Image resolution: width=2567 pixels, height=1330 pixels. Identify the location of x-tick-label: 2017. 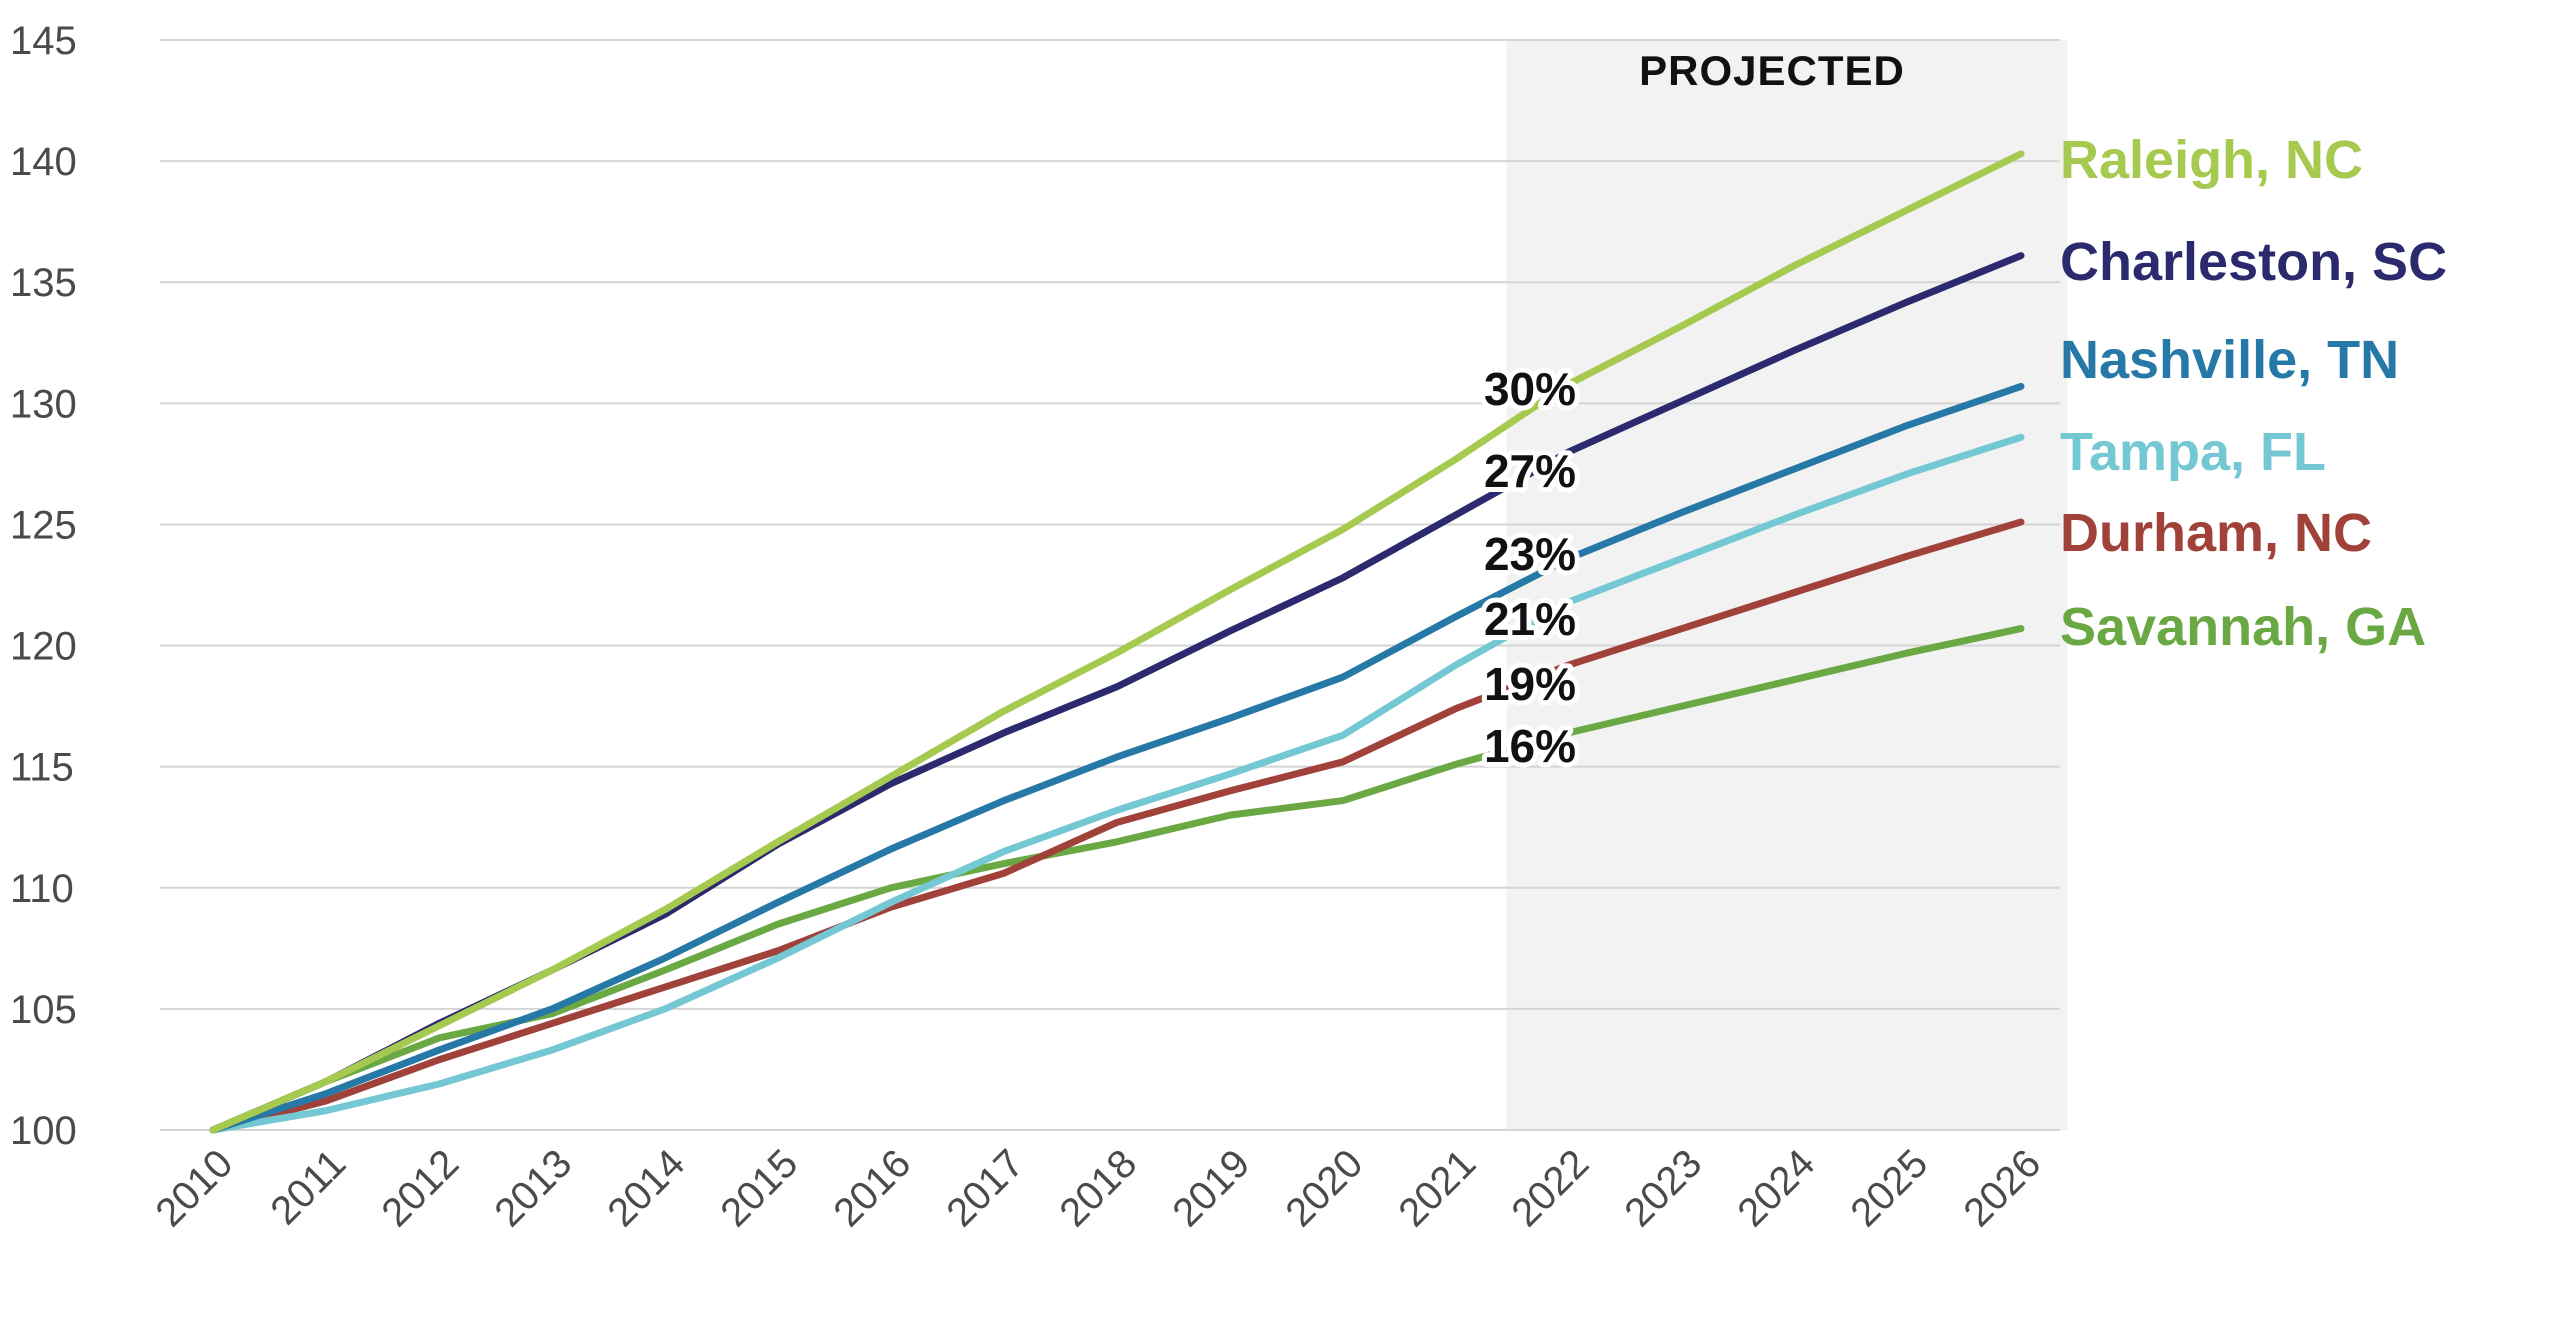
(985, 1188).